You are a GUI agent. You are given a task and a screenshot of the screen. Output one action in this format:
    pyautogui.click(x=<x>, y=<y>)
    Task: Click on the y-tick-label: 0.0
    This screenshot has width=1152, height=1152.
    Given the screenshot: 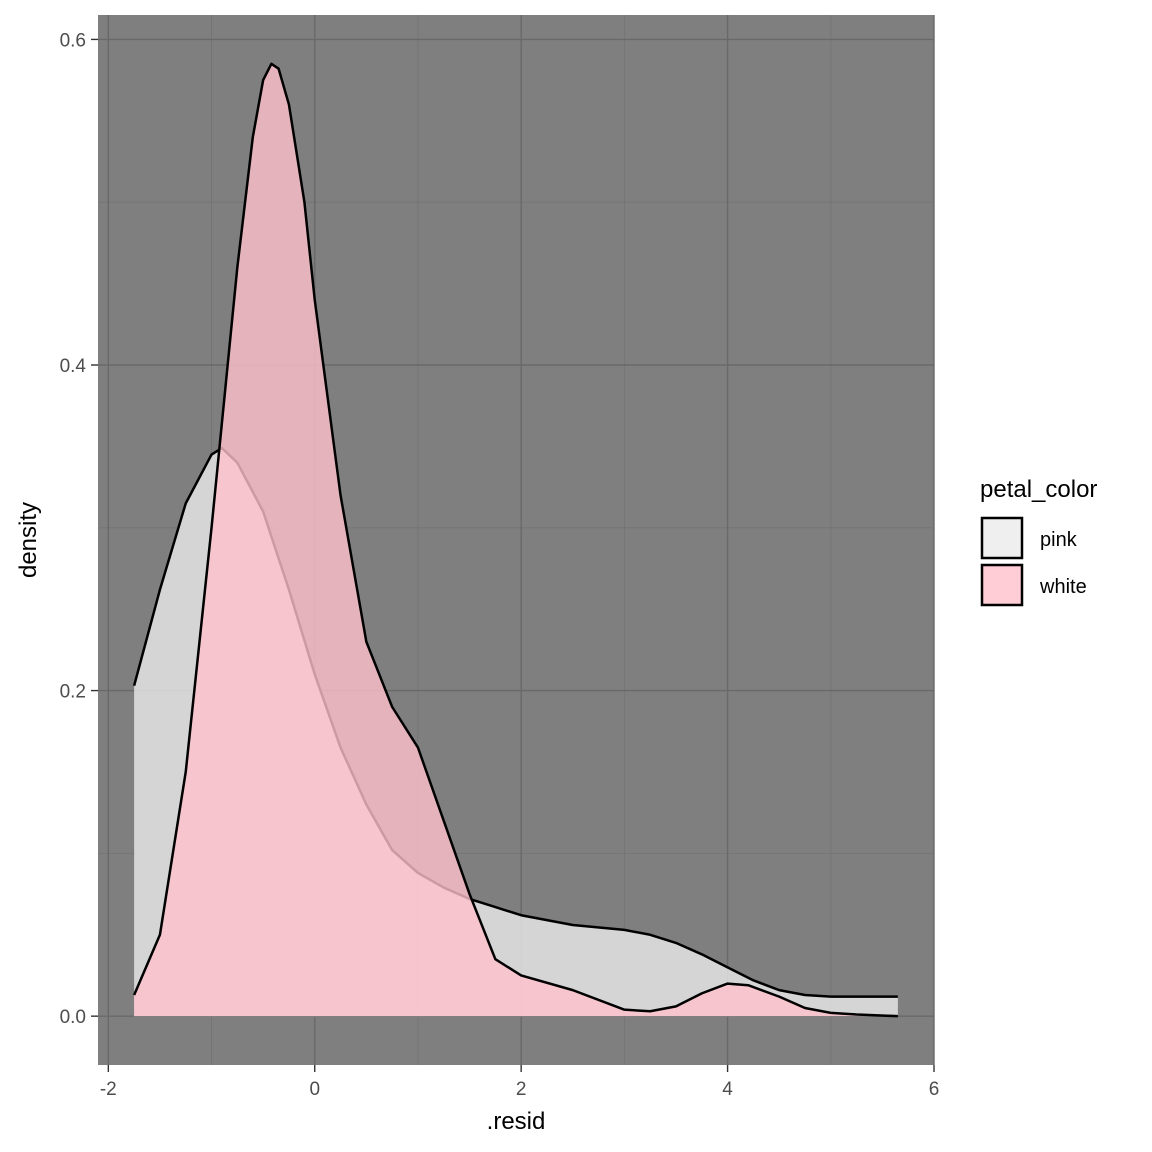 What is the action you would take?
    pyautogui.click(x=73, y=1017)
    